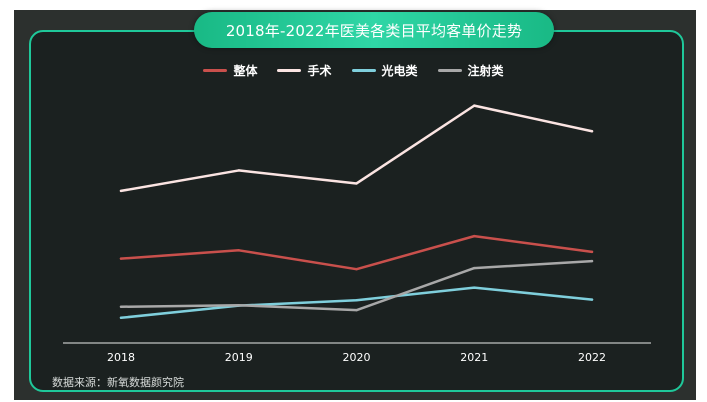 The image size is (707, 402). Describe the element at coordinates (239, 357) in the screenshot. I see `x-tick-label: 2019` at that location.